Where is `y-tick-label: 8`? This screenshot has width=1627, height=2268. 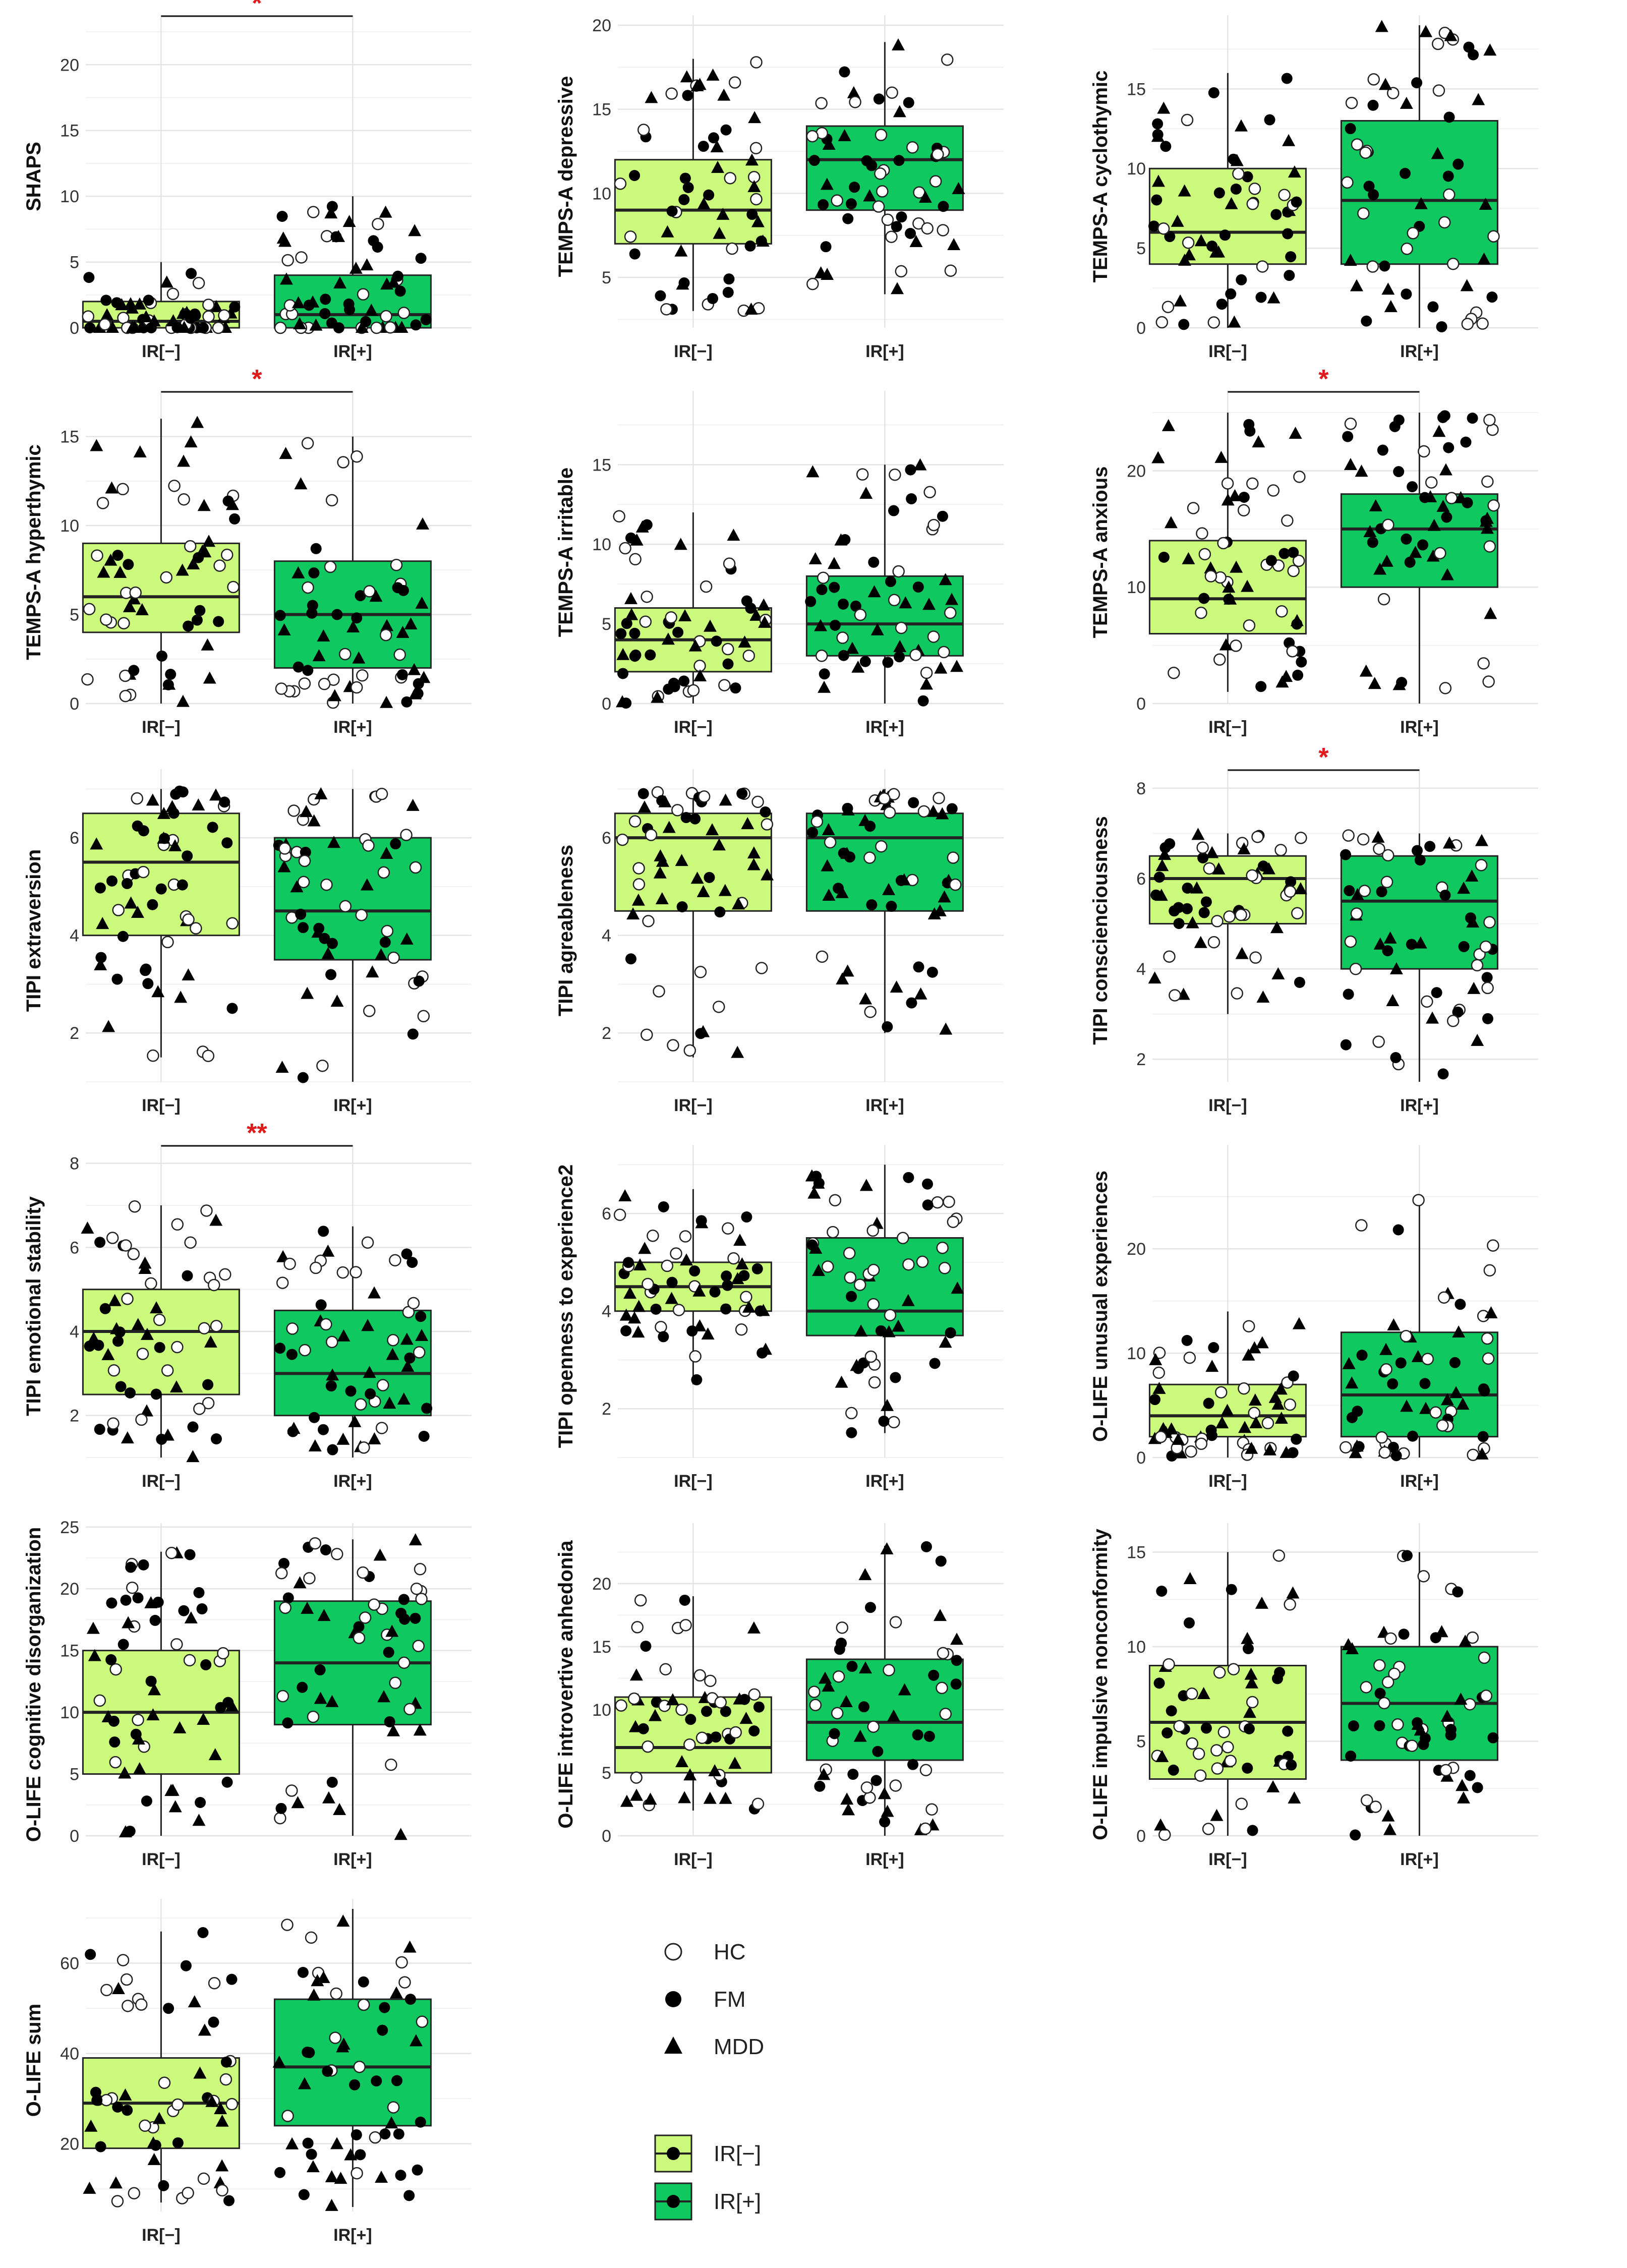 y-tick-label: 8 is located at coordinates (1141, 788).